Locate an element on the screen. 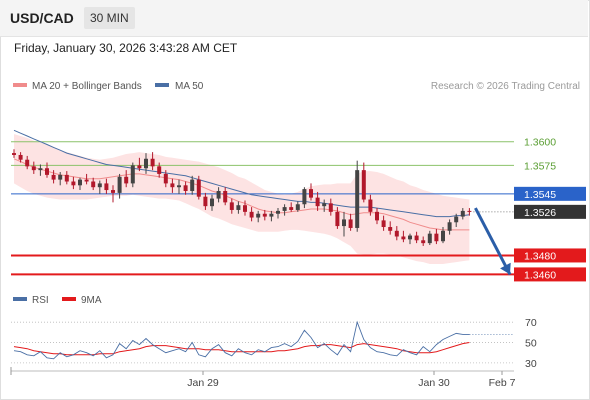 The image size is (590, 400). support-label-4: 1.3480 is located at coordinates (540, 256).